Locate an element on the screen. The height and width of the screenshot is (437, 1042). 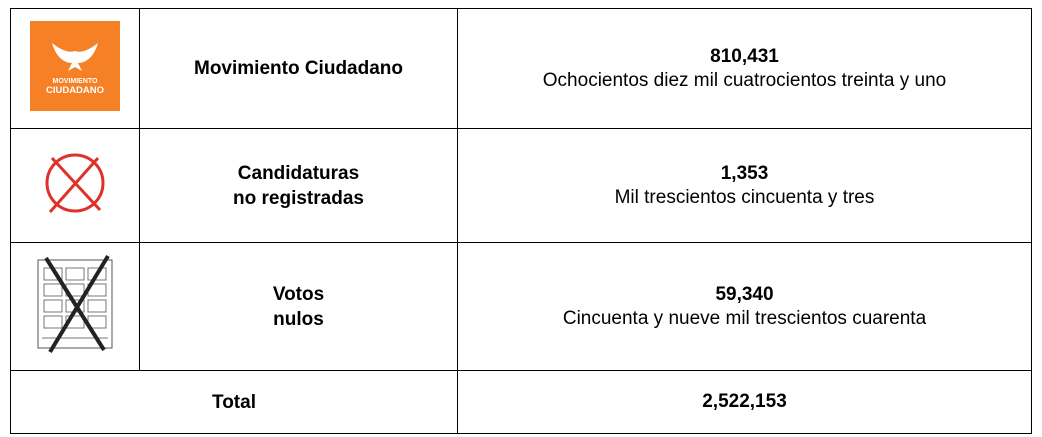
row-words: Mil trescientos cincuenta y tres is located at coordinates (744, 197).